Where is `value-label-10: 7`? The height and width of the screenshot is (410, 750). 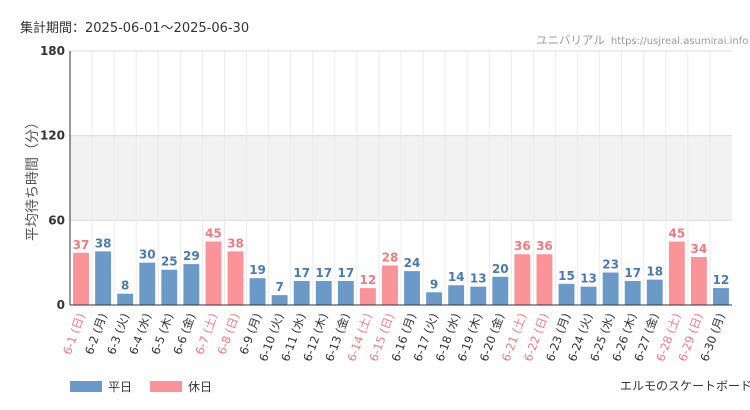 value-label-10: 7 is located at coordinates (279, 287).